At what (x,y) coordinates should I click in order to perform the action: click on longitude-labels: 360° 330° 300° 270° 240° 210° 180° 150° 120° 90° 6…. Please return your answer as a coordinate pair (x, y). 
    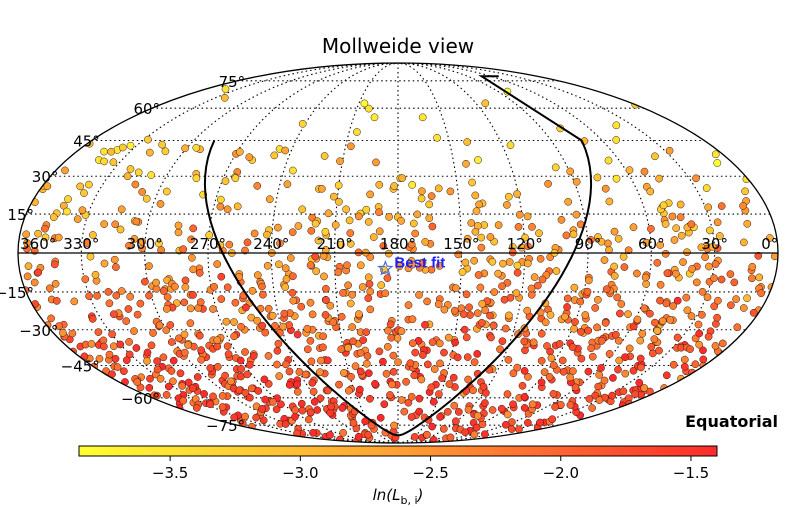
    Looking at the image, I should click on (399, 244).